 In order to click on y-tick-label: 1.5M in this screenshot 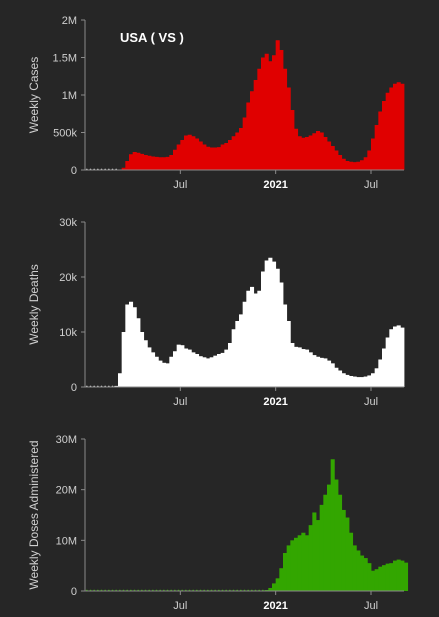, I will do `click(65, 59)`.